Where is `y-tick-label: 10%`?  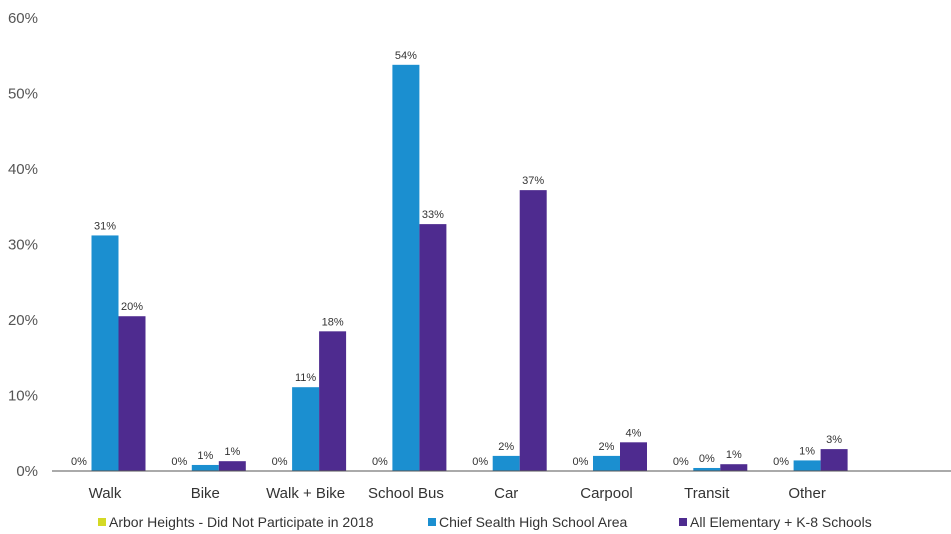
y-tick-label: 10% is located at coordinates (23, 396).